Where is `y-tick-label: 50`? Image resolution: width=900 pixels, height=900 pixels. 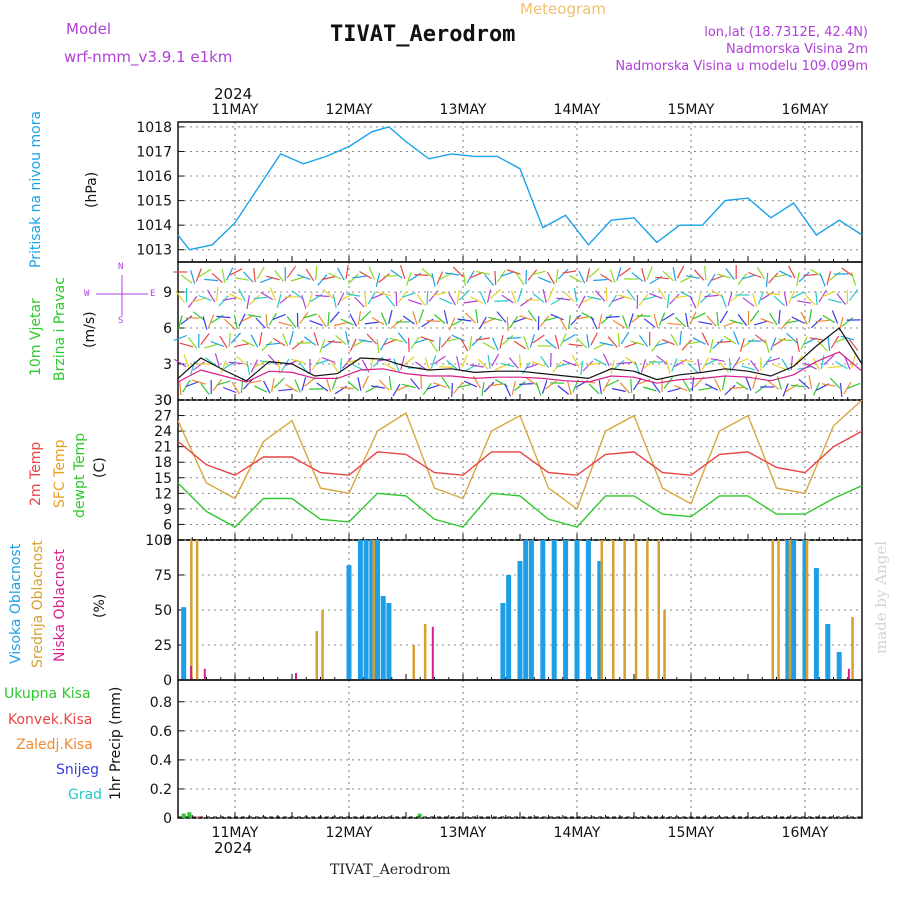 y-tick-label: 50 is located at coordinates (163, 611).